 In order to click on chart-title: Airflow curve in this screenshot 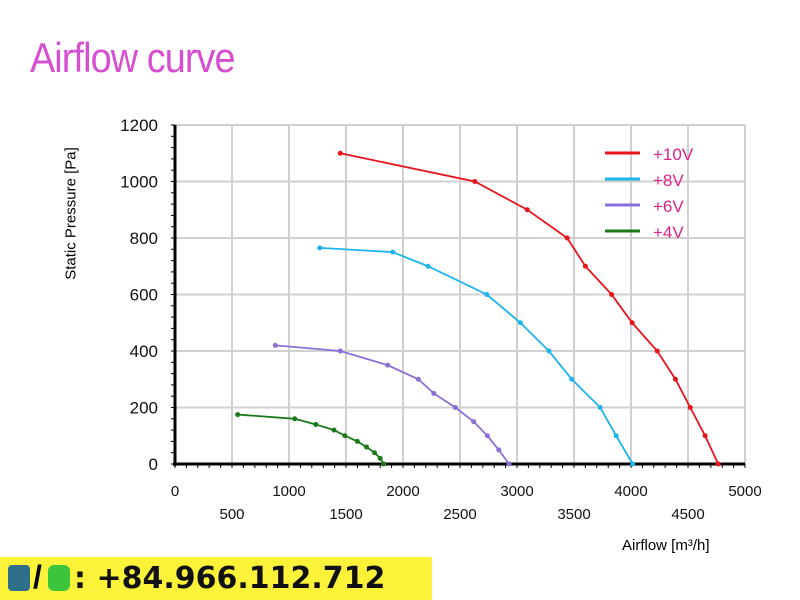, I will do `click(133, 57)`.